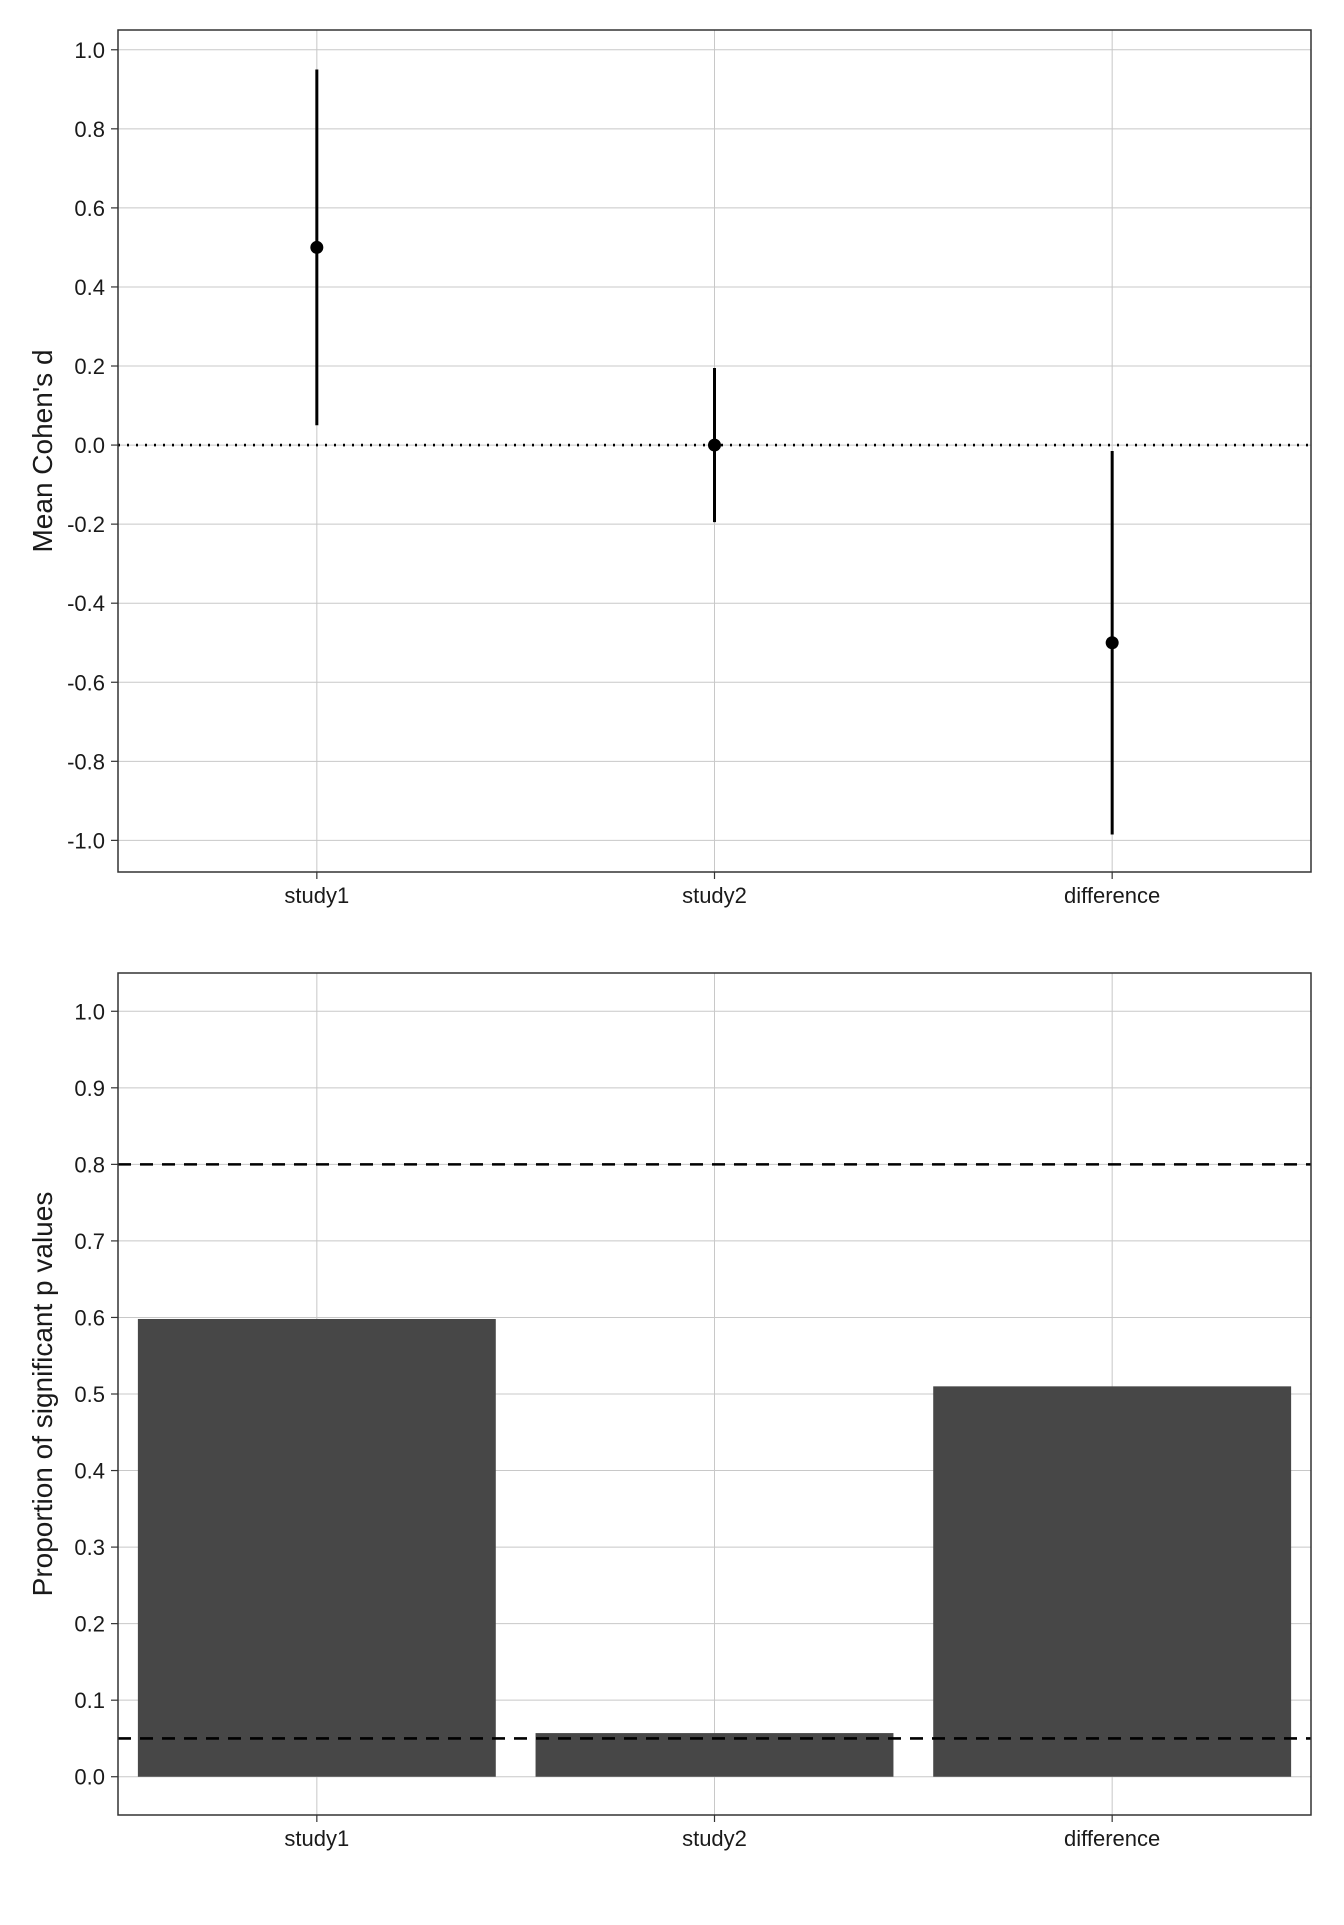 This screenshot has height=1925, width=1344. What do you see at coordinates (89, 1241) in the screenshot?
I see `y-tick-label: 0.7` at bounding box center [89, 1241].